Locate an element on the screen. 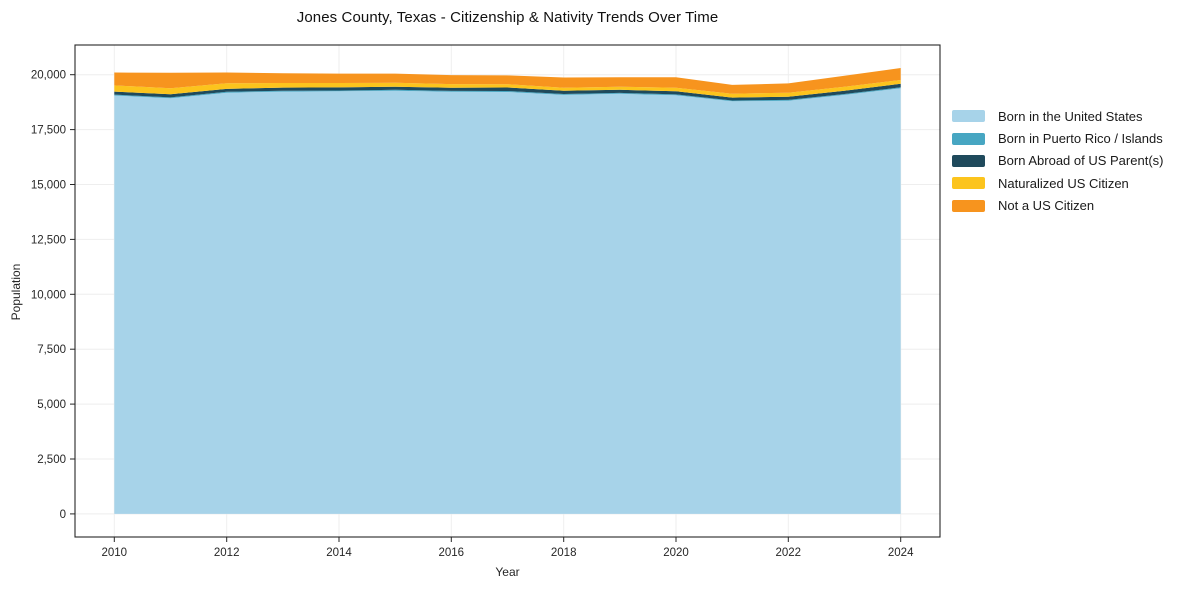 This screenshot has height=590, width=1189. x-tick-label: 2022 is located at coordinates (789, 553).